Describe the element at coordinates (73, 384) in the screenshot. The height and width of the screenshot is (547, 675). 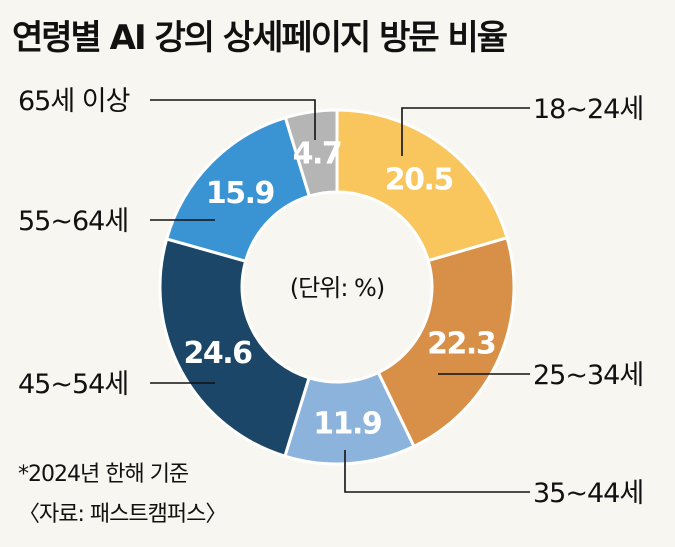
I see `slice-label-3: 45~54세` at that location.